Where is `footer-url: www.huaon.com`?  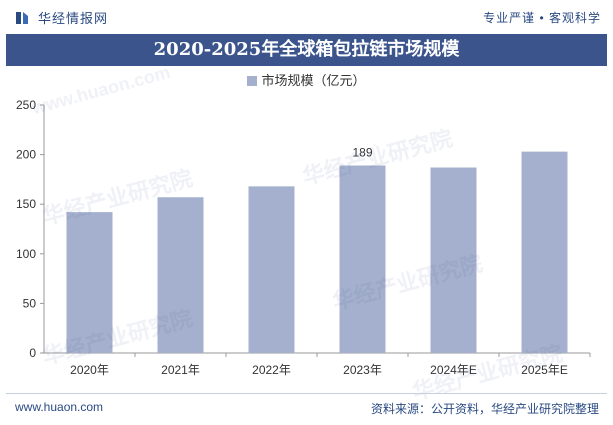 footer-url: www.huaon.com is located at coordinates (59, 407).